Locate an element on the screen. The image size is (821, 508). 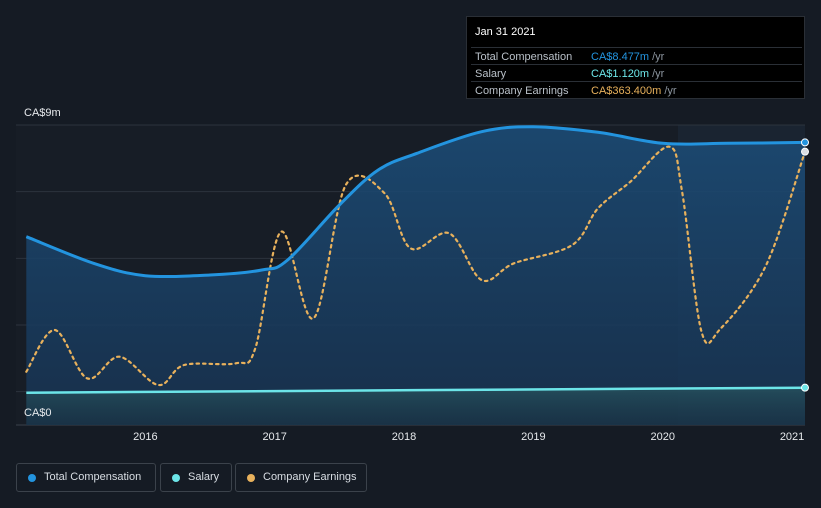
x-tick-label: 2021 is located at coordinates (792, 437).